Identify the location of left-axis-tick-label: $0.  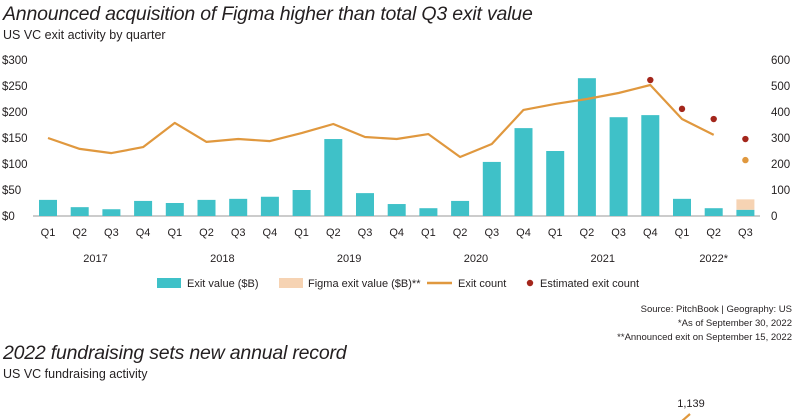
(8, 217).